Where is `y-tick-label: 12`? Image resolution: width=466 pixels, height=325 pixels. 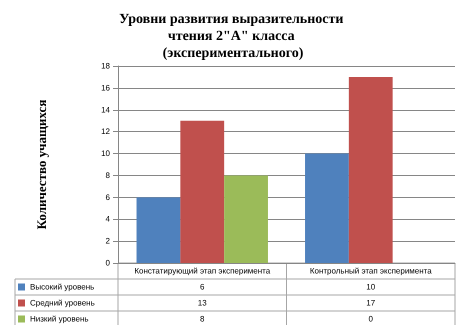
y-tick-label: 12 is located at coordinates (106, 131).